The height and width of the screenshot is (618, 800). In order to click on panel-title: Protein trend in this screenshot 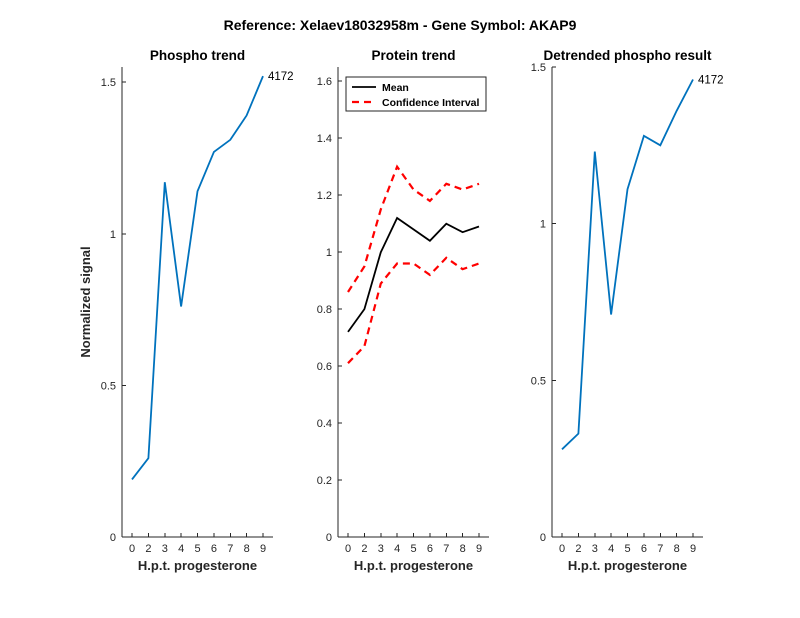, I will do `click(413, 55)`.